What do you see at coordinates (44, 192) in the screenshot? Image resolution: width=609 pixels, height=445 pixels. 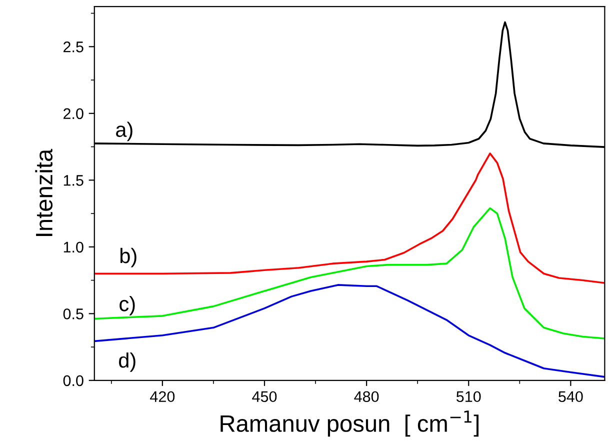 I see `y-axis-title: Intenzita` at bounding box center [44, 192].